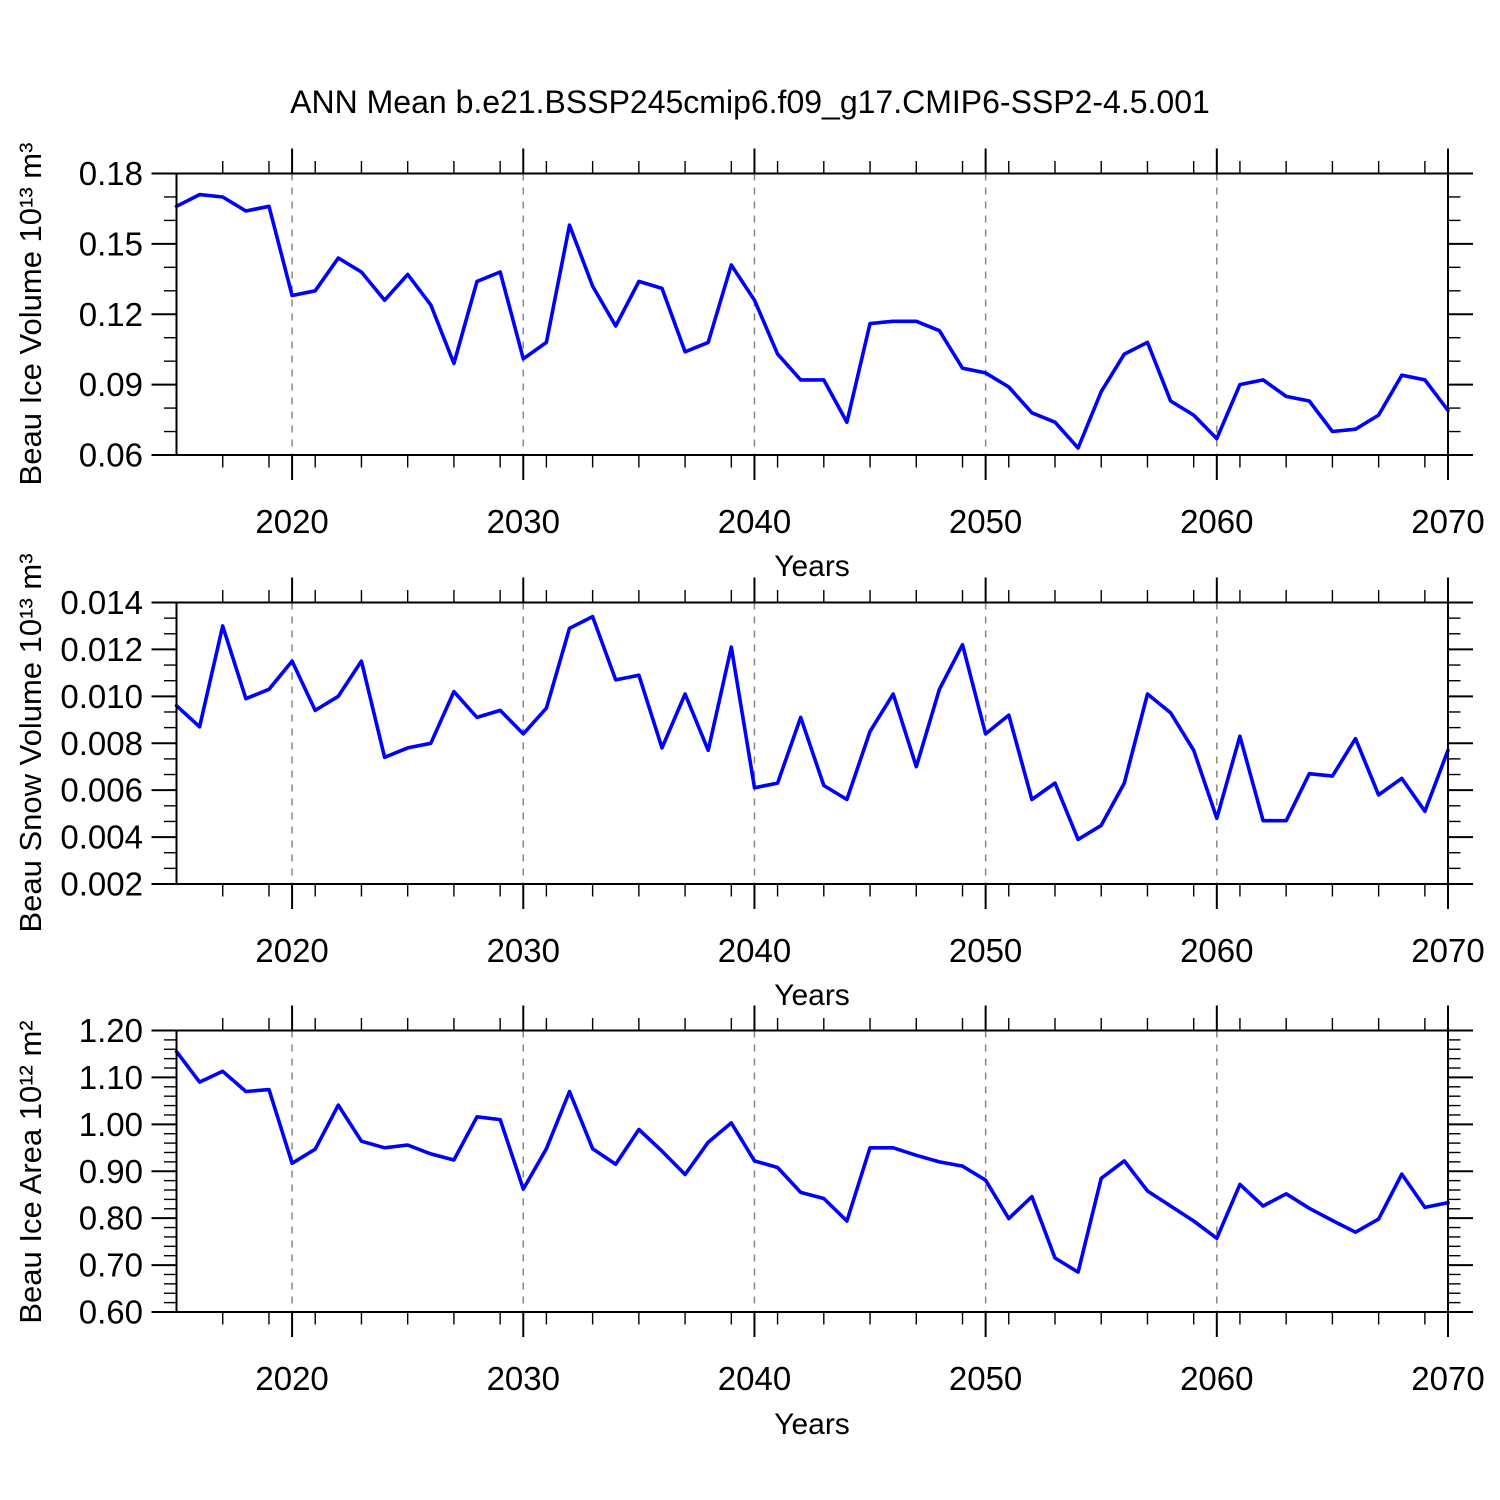 The height and width of the screenshot is (1500, 1500). What do you see at coordinates (111, 1124) in the screenshot?
I see `y-tick-label: 1.00` at bounding box center [111, 1124].